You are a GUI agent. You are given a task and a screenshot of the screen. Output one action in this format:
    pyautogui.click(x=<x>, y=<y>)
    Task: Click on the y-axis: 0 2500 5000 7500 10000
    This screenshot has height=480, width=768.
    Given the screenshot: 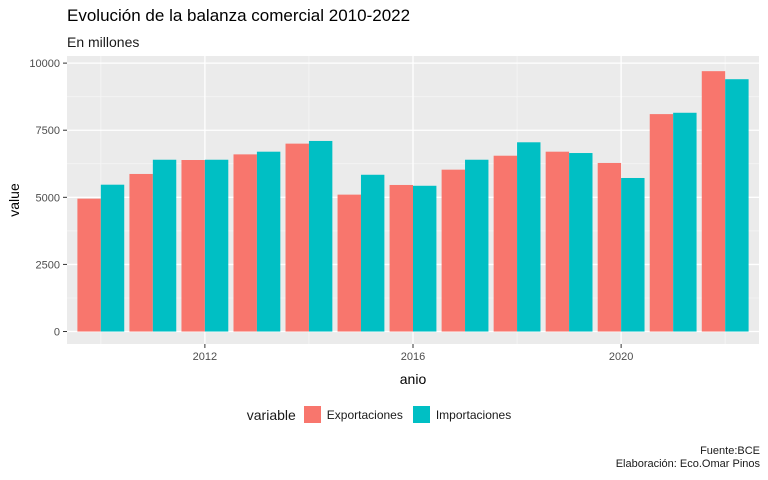 What is the action you would take?
    pyautogui.click(x=48, y=198)
    